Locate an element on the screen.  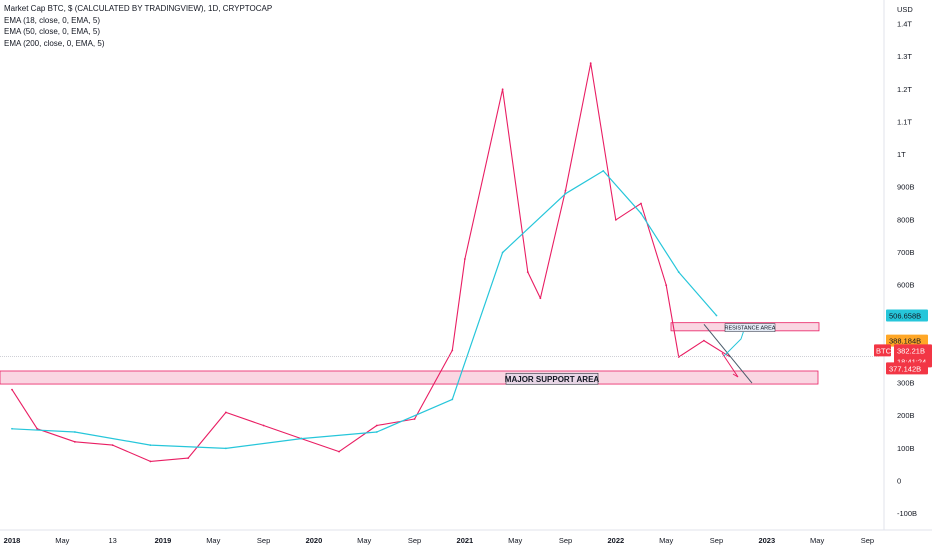
y-tick-label: 1.1T is located at coordinates (904, 121).